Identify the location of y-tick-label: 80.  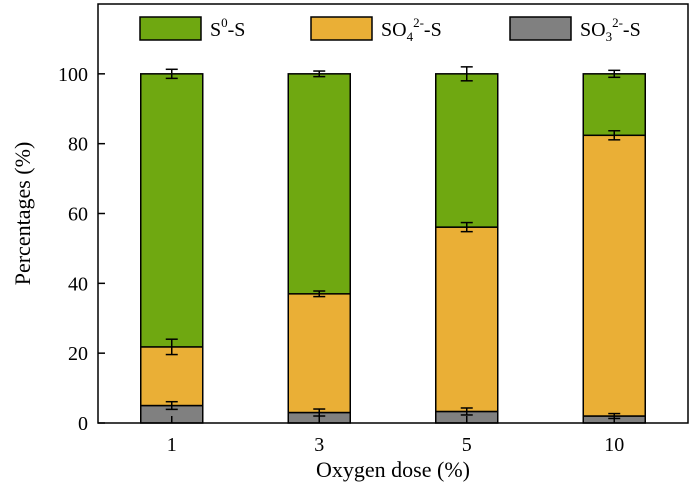
(78, 145).